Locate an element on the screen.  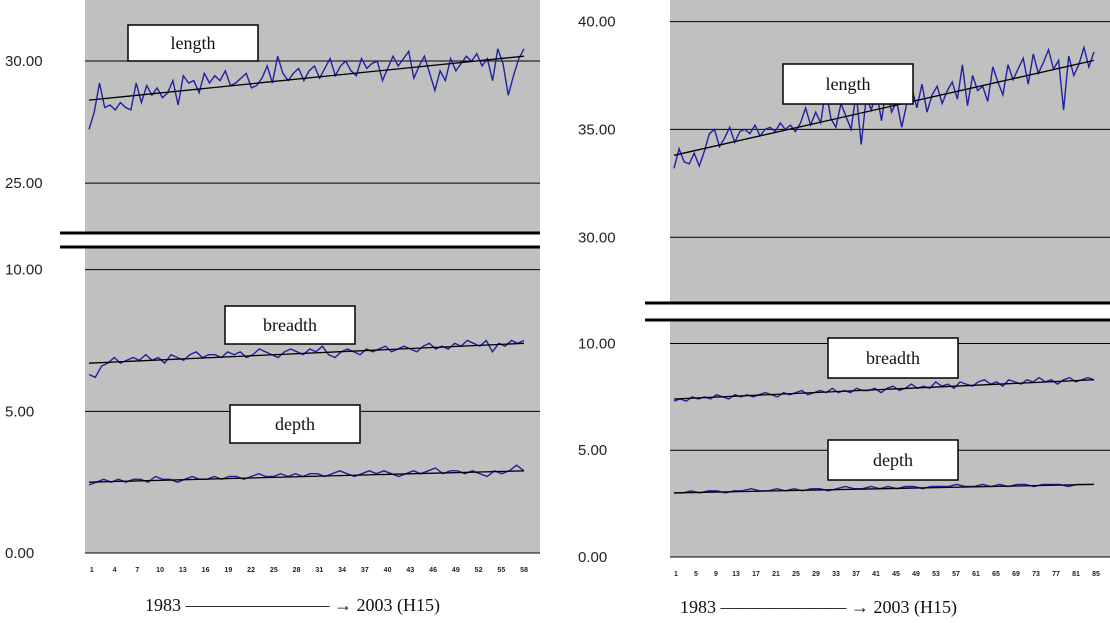
x-tick-label: 53 is located at coordinates (936, 574).